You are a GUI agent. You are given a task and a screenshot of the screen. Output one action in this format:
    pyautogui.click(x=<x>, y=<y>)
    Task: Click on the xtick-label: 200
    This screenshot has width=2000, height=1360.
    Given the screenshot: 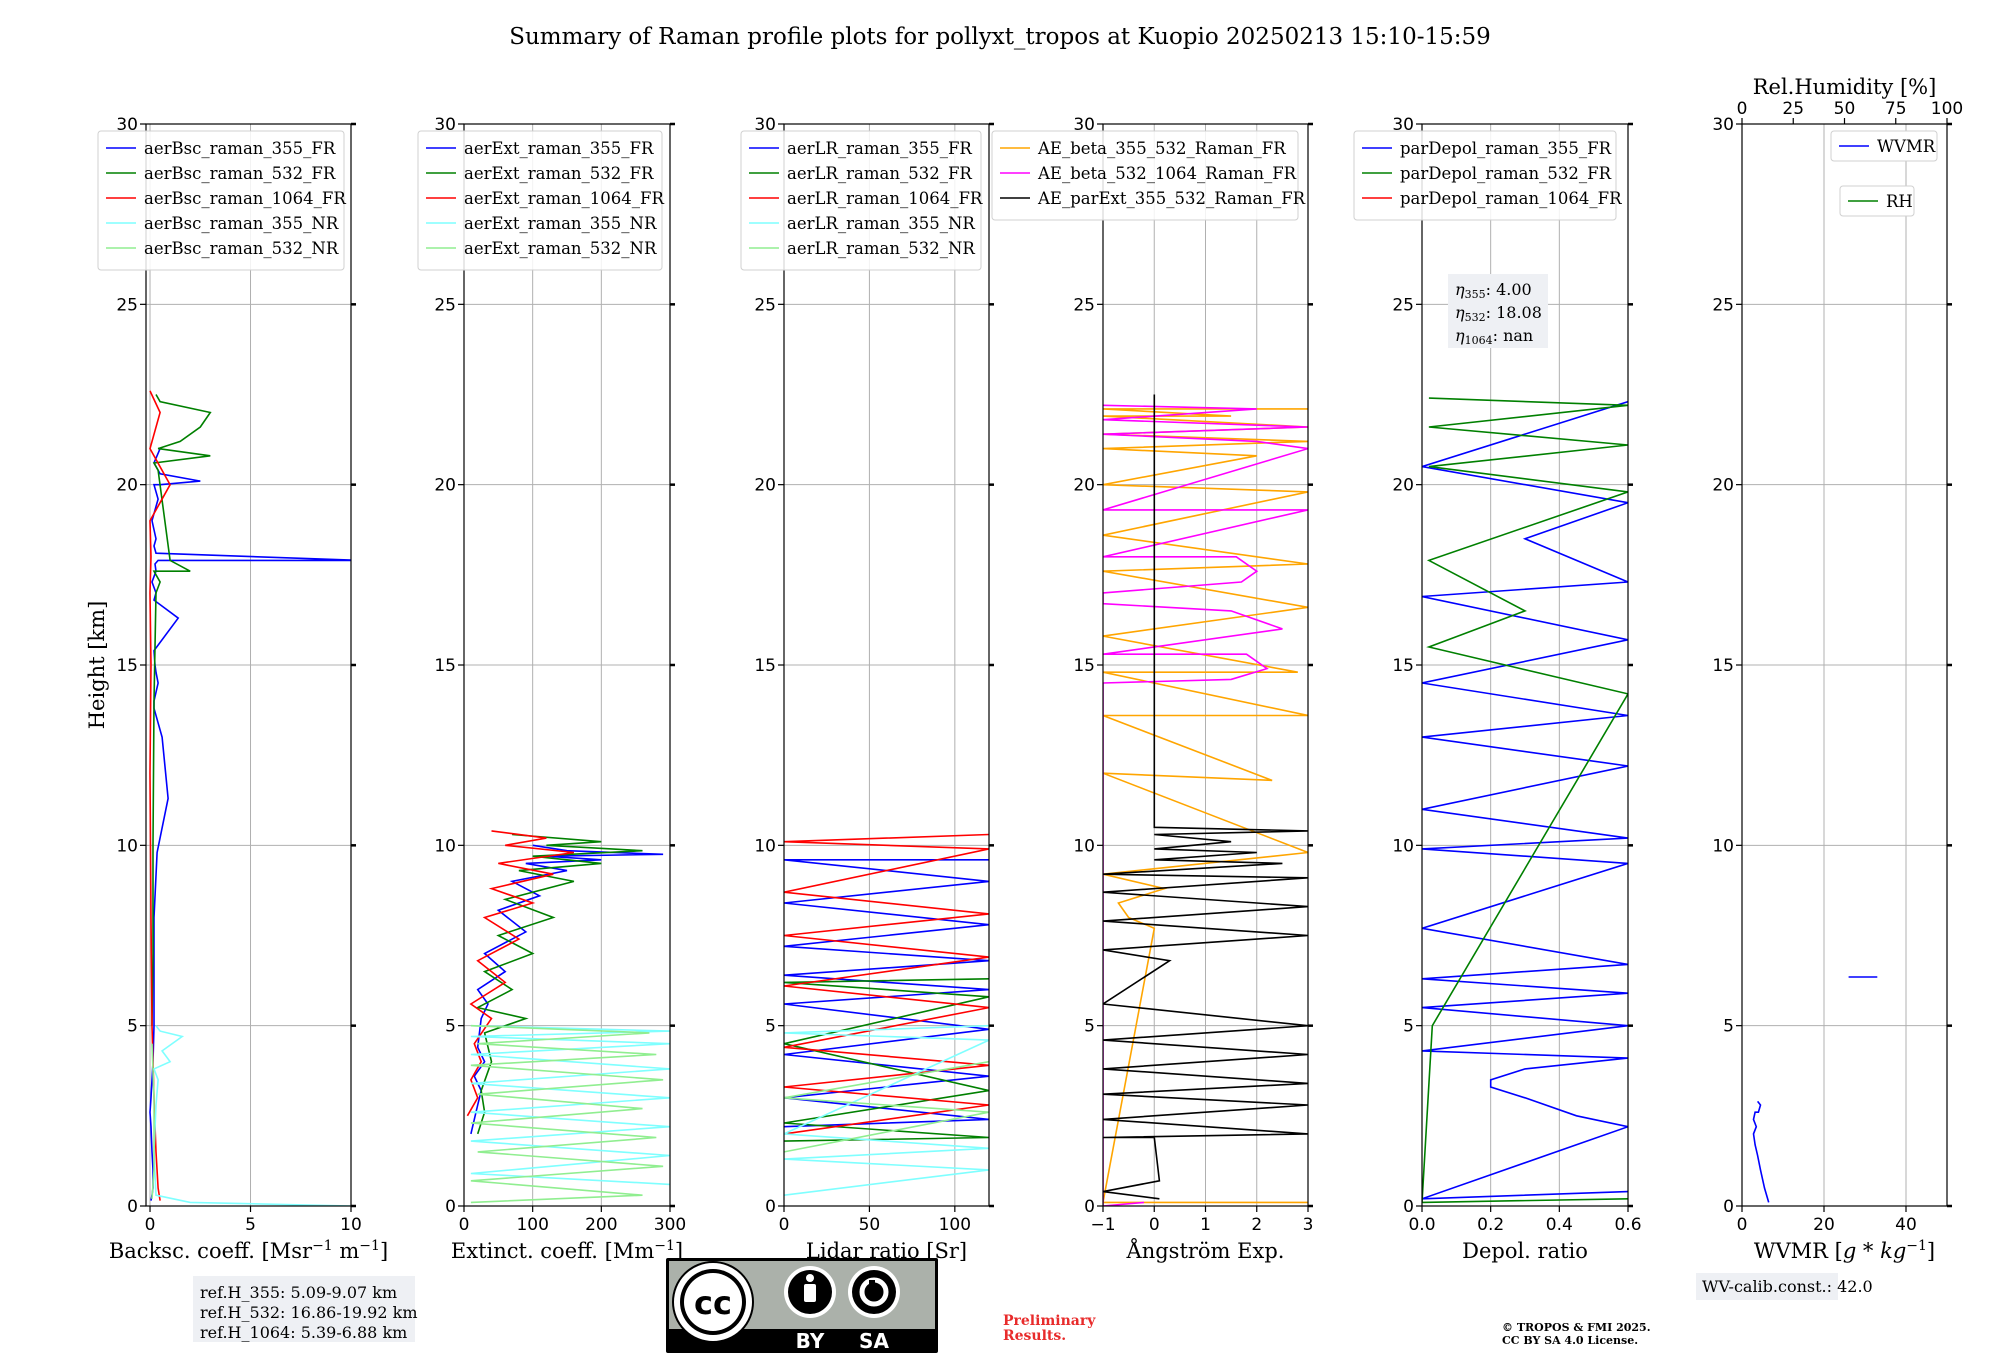 What is the action you would take?
    pyautogui.click(x=601, y=1225)
    